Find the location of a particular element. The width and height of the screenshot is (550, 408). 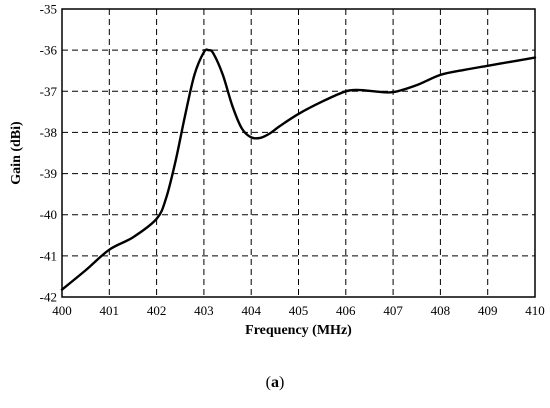

y-tick-label: -41 is located at coordinates (48, 255).